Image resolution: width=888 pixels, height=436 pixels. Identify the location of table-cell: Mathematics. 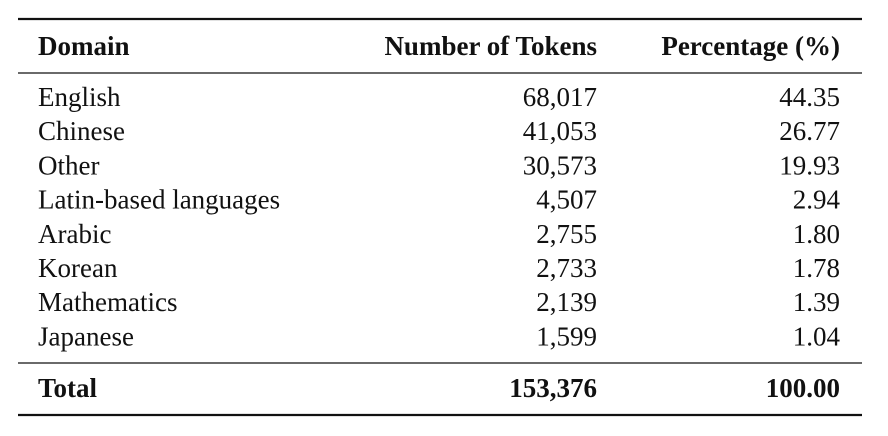
(107, 302).